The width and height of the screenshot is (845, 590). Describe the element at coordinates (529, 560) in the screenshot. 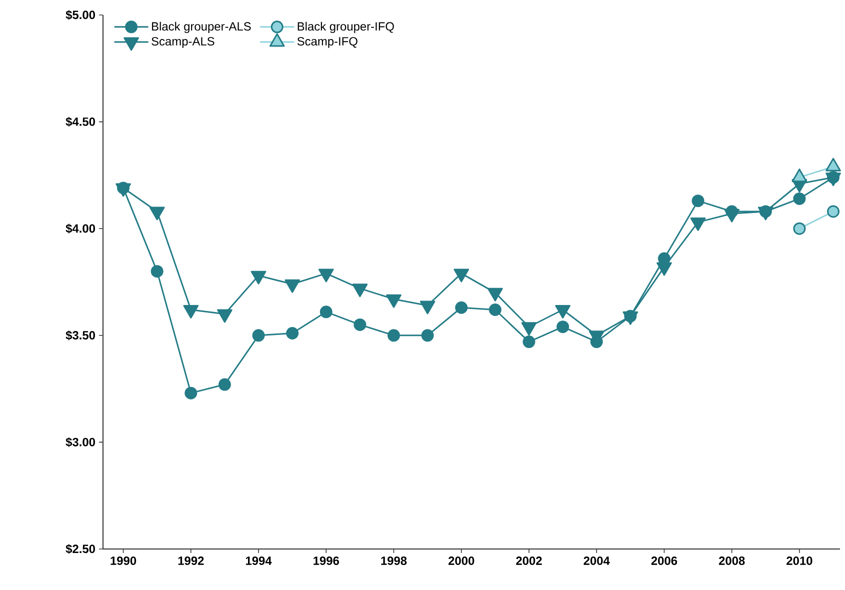

I see `x-tick-label: 2002` at that location.